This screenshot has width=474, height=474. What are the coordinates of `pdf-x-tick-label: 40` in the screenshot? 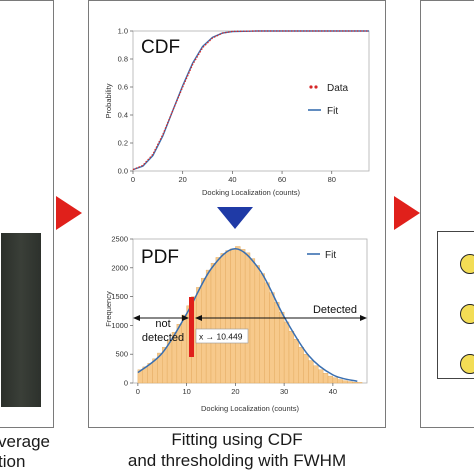 It's located at (333, 391).